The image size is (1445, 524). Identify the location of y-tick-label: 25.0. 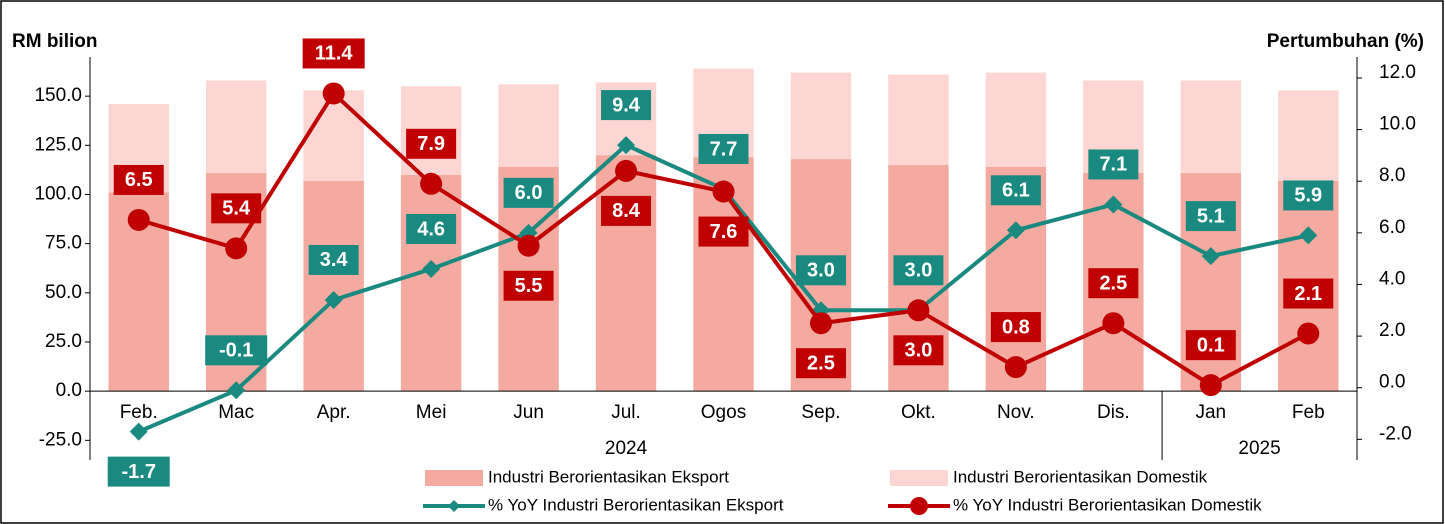
(63, 341).